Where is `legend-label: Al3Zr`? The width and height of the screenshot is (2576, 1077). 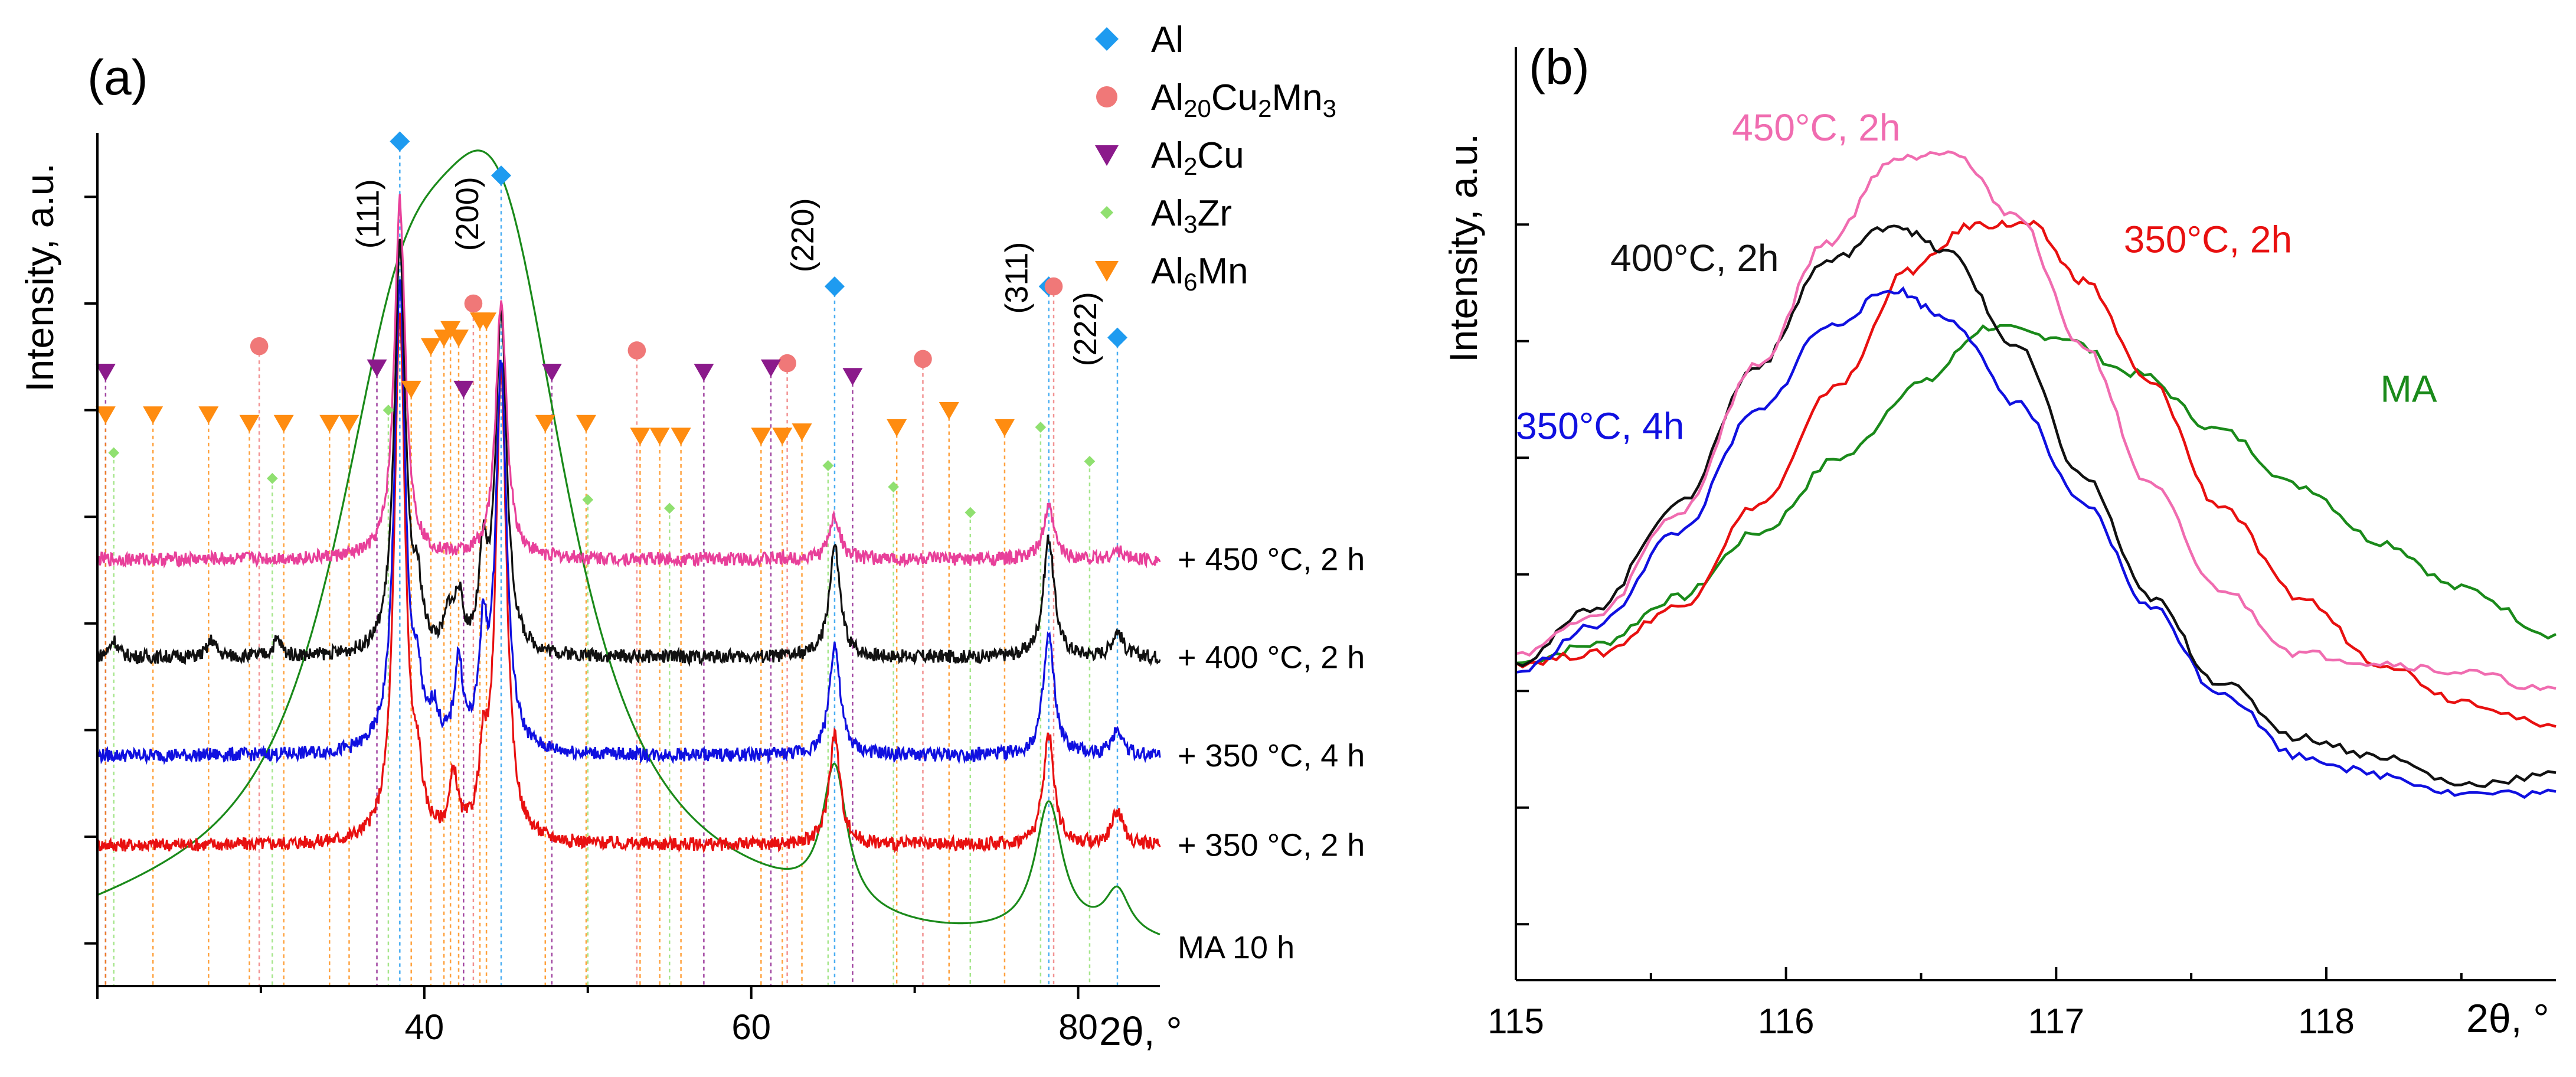
legend-label: Al3Zr is located at coordinates (1191, 215).